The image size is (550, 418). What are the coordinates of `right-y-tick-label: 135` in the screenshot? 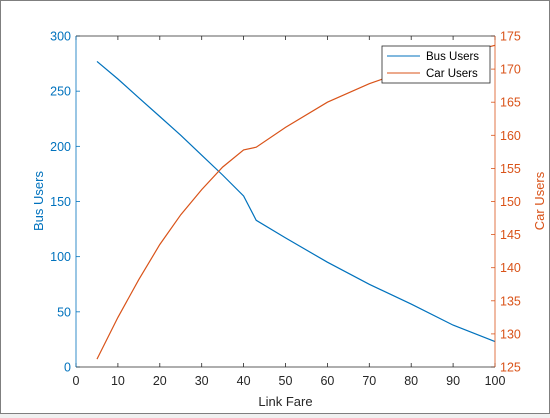 It's located at (510, 301).